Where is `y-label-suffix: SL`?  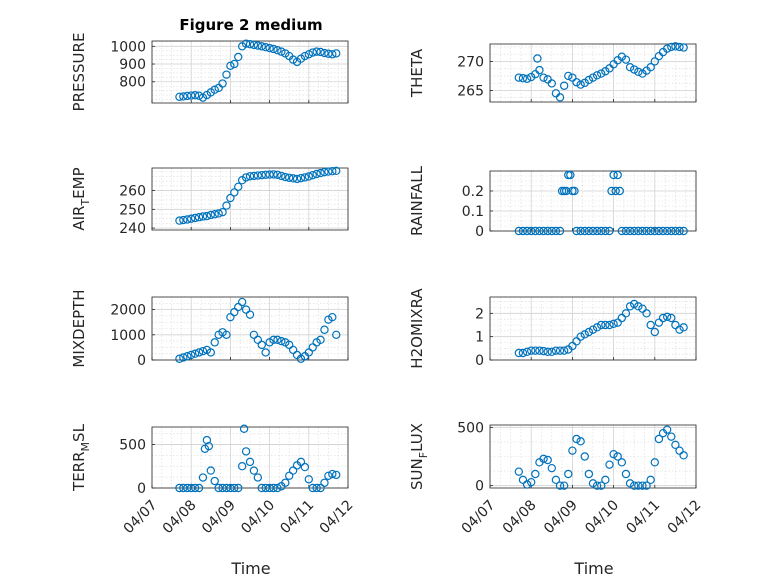
y-label-suffix: SL is located at coordinates (79, 432).